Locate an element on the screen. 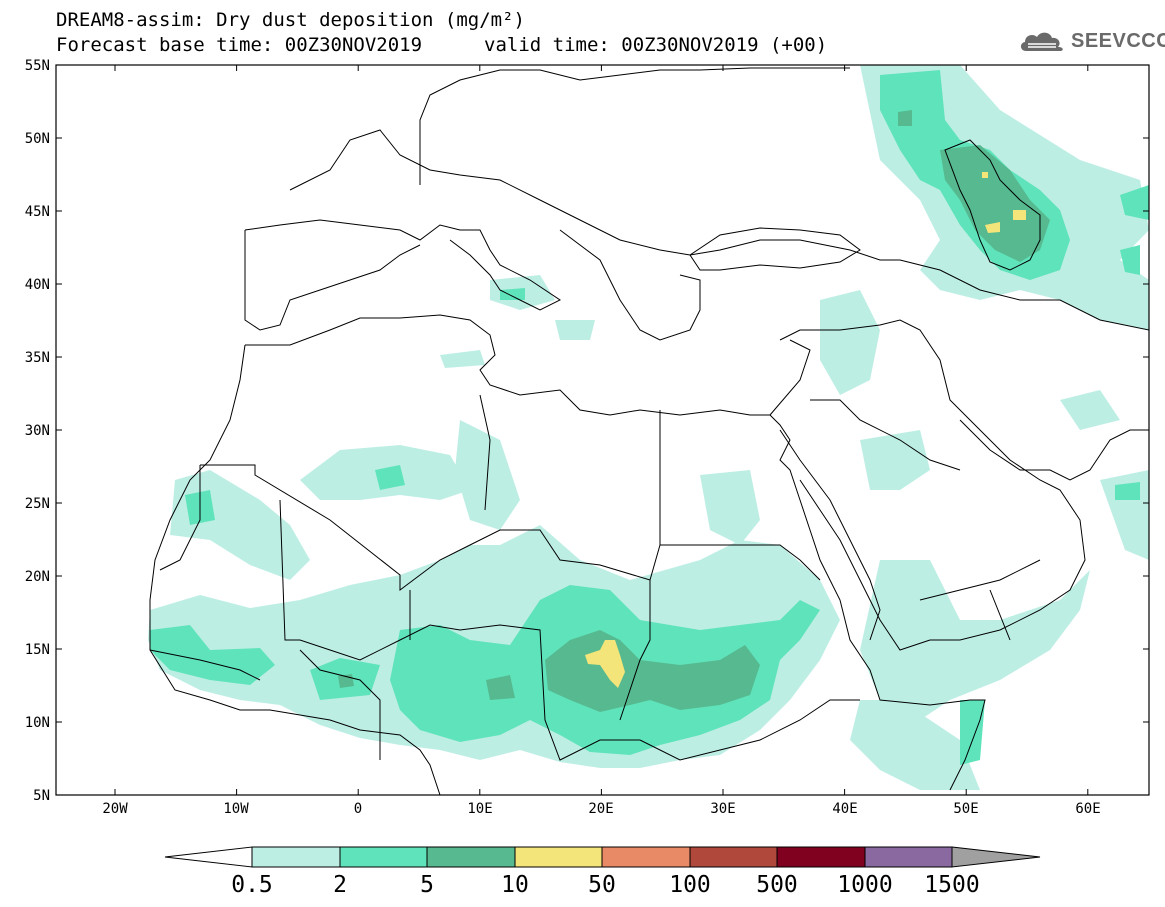 The image size is (1165, 907). colorbar-label: 50 is located at coordinates (602, 885).